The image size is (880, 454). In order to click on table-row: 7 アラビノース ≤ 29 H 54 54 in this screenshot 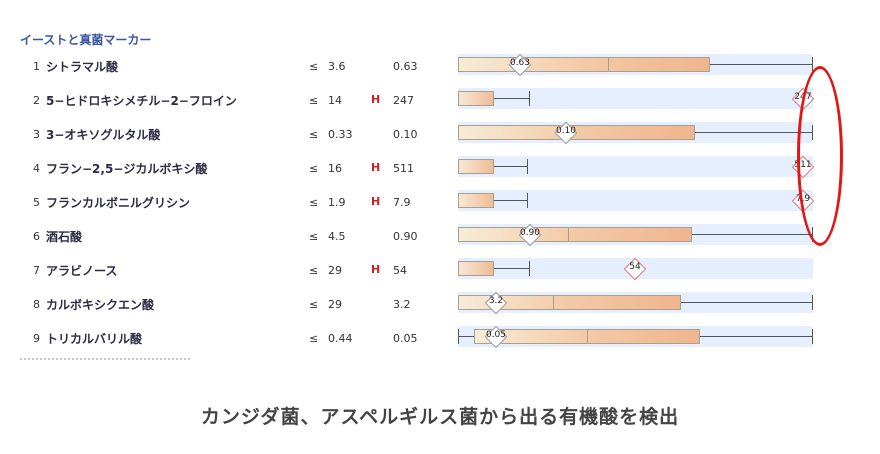, I will do `click(440, 273)`.